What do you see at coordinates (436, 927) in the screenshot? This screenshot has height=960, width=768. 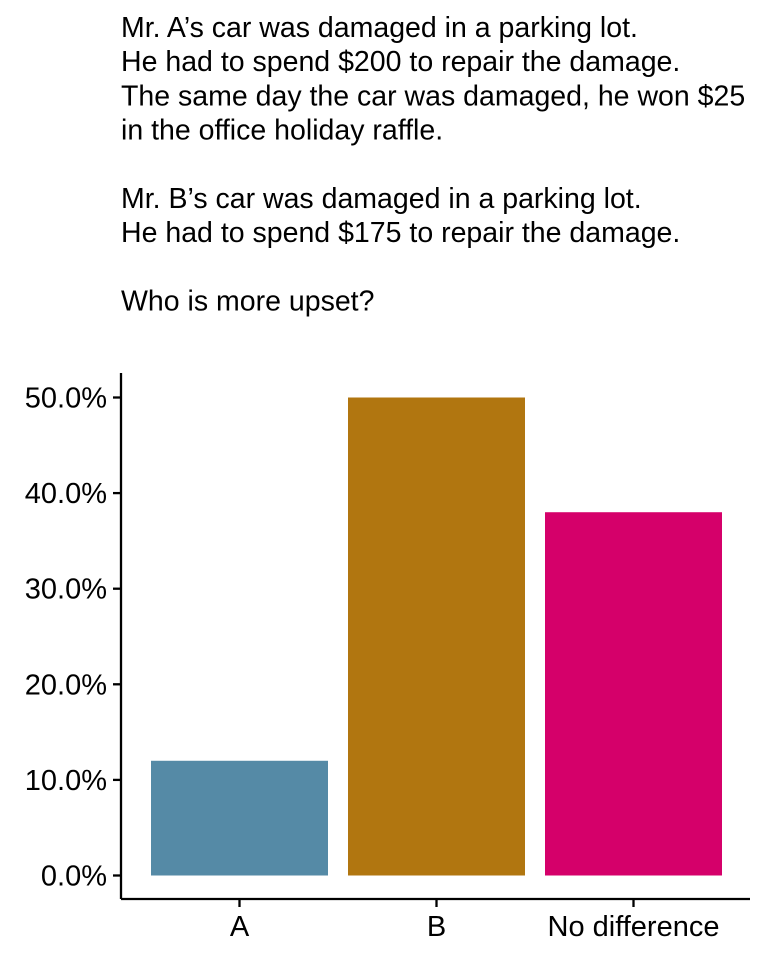 I see `x-tick-label: B` at bounding box center [436, 927].